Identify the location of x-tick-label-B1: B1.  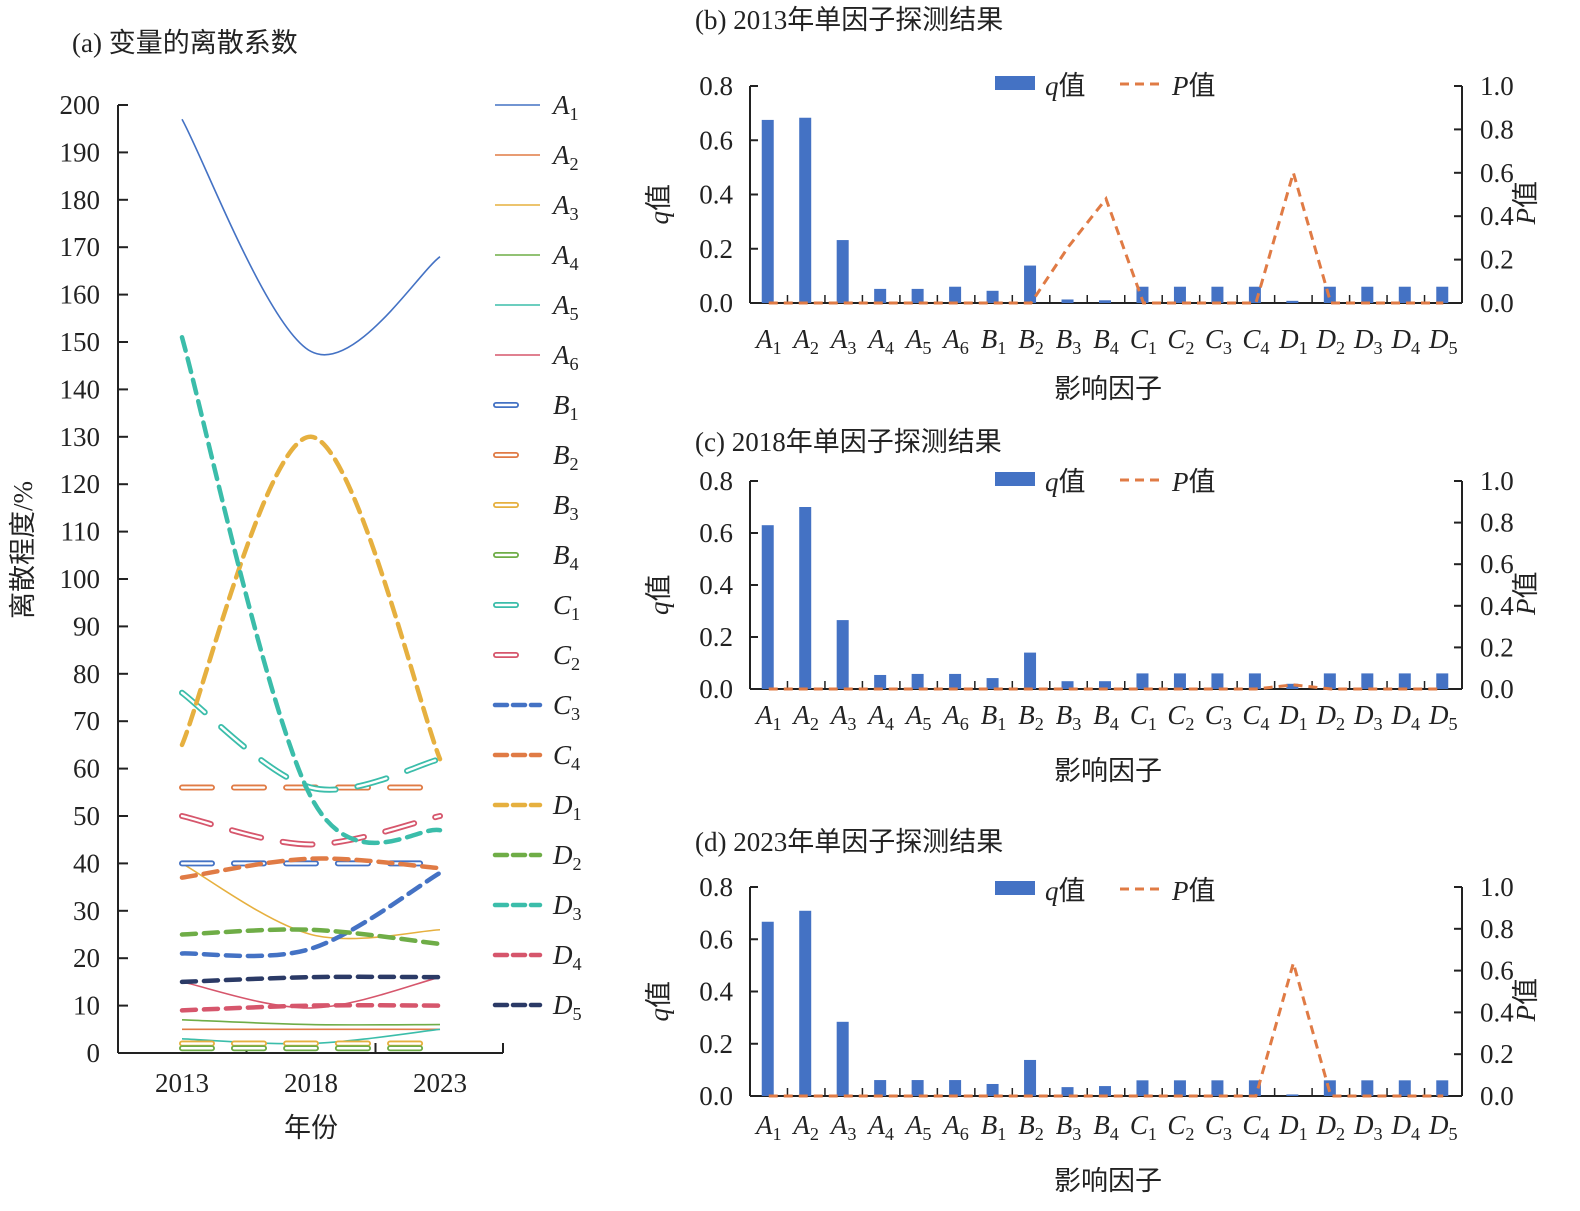
(994, 1127).